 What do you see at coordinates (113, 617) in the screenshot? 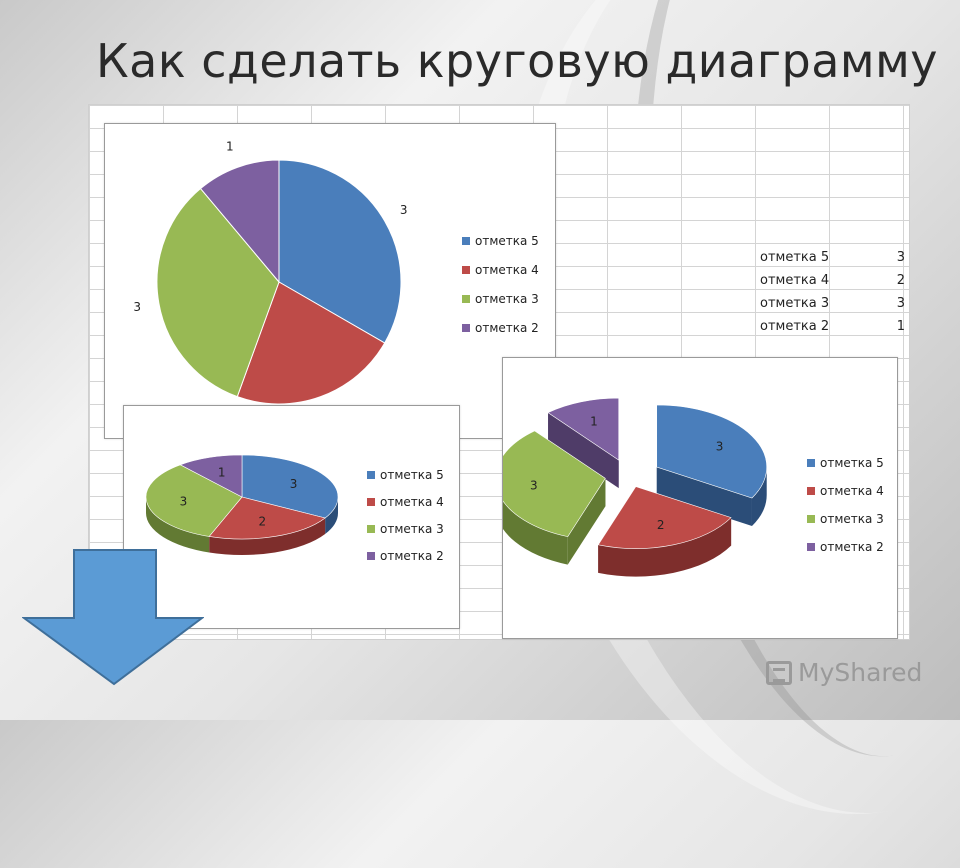
I see `down-arrow-icon` at bounding box center [113, 617].